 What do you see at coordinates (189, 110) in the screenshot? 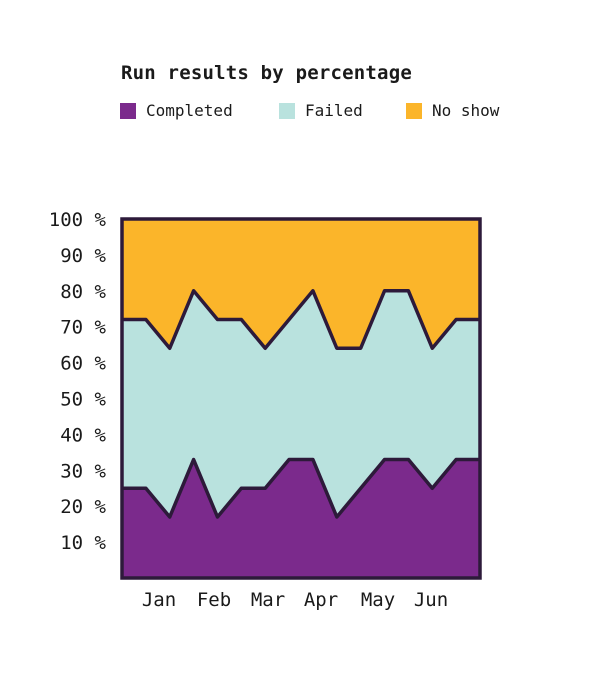
I see `legend-label-completed: Completed` at bounding box center [189, 110].